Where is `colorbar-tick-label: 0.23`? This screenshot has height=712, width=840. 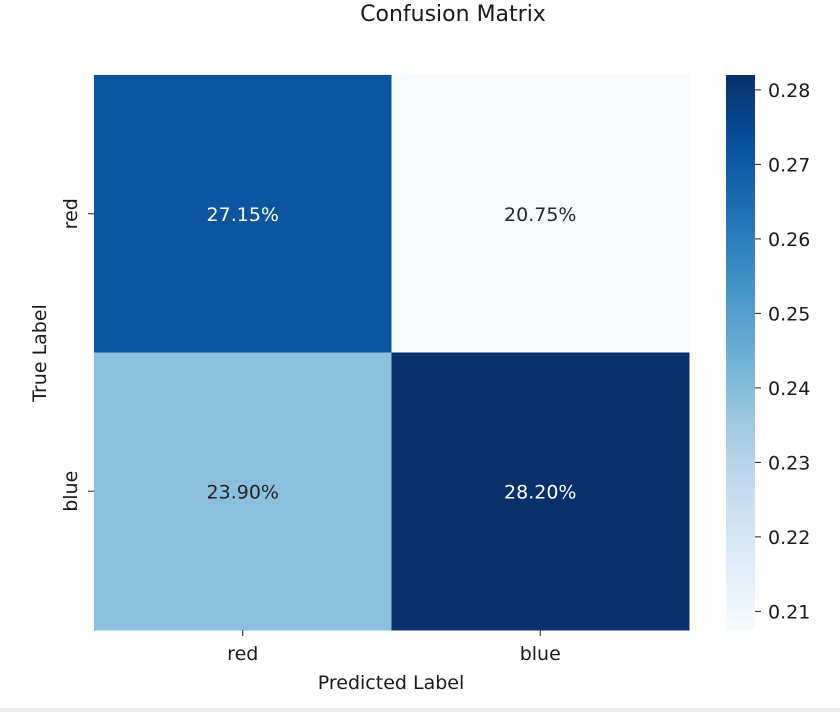 colorbar-tick-label: 0.23 is located at coordinates (789, 463).